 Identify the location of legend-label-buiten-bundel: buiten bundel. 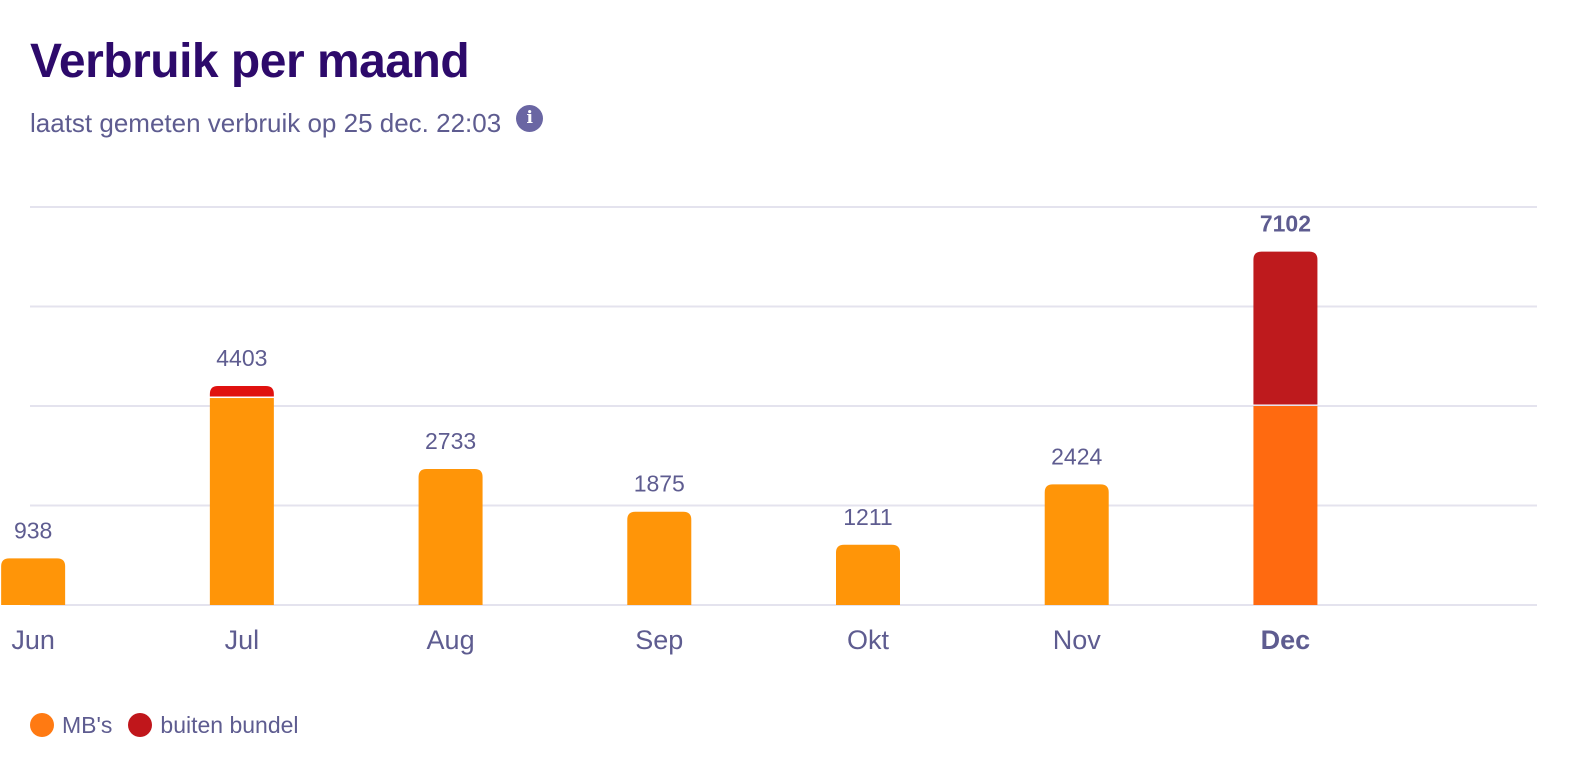
(229, 724).